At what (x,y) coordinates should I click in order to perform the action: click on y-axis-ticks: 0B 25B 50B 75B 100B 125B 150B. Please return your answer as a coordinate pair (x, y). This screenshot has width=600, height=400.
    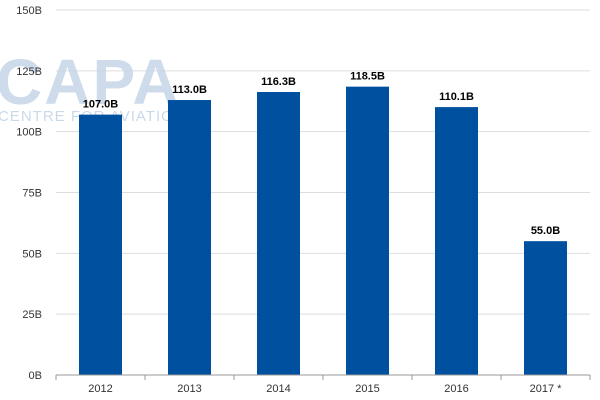
    Looking at the image, I should click on (29, 193).